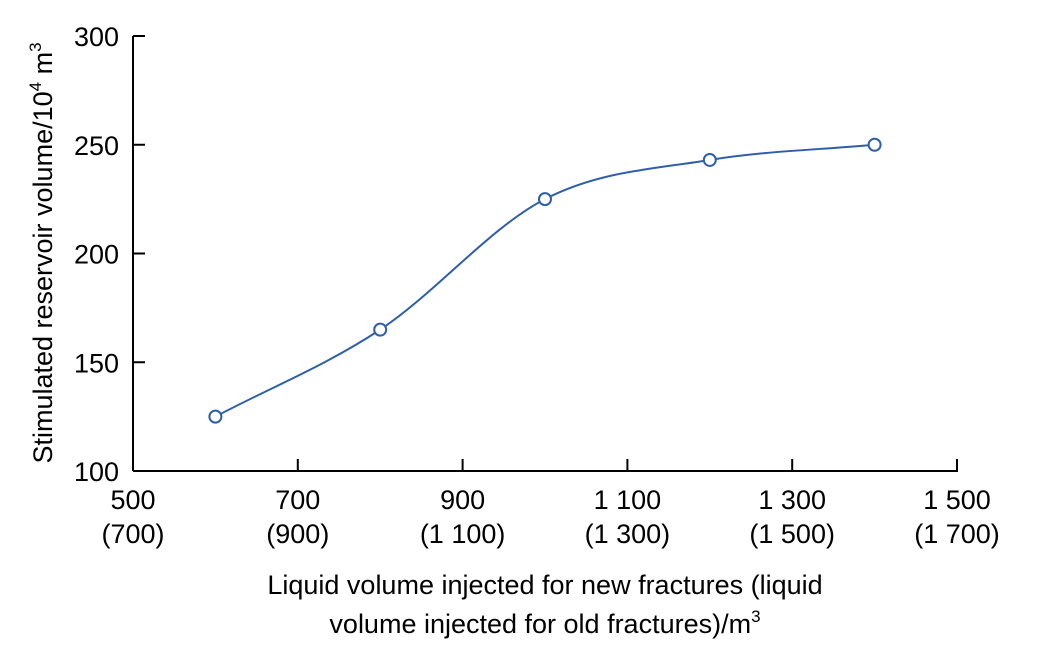 The height and width of the screenshot is (654, 1038). What do you see at coordinates (96, 146) in the screenshot?
I see `y-tick-label: 250` at bounding box center [96, 146].